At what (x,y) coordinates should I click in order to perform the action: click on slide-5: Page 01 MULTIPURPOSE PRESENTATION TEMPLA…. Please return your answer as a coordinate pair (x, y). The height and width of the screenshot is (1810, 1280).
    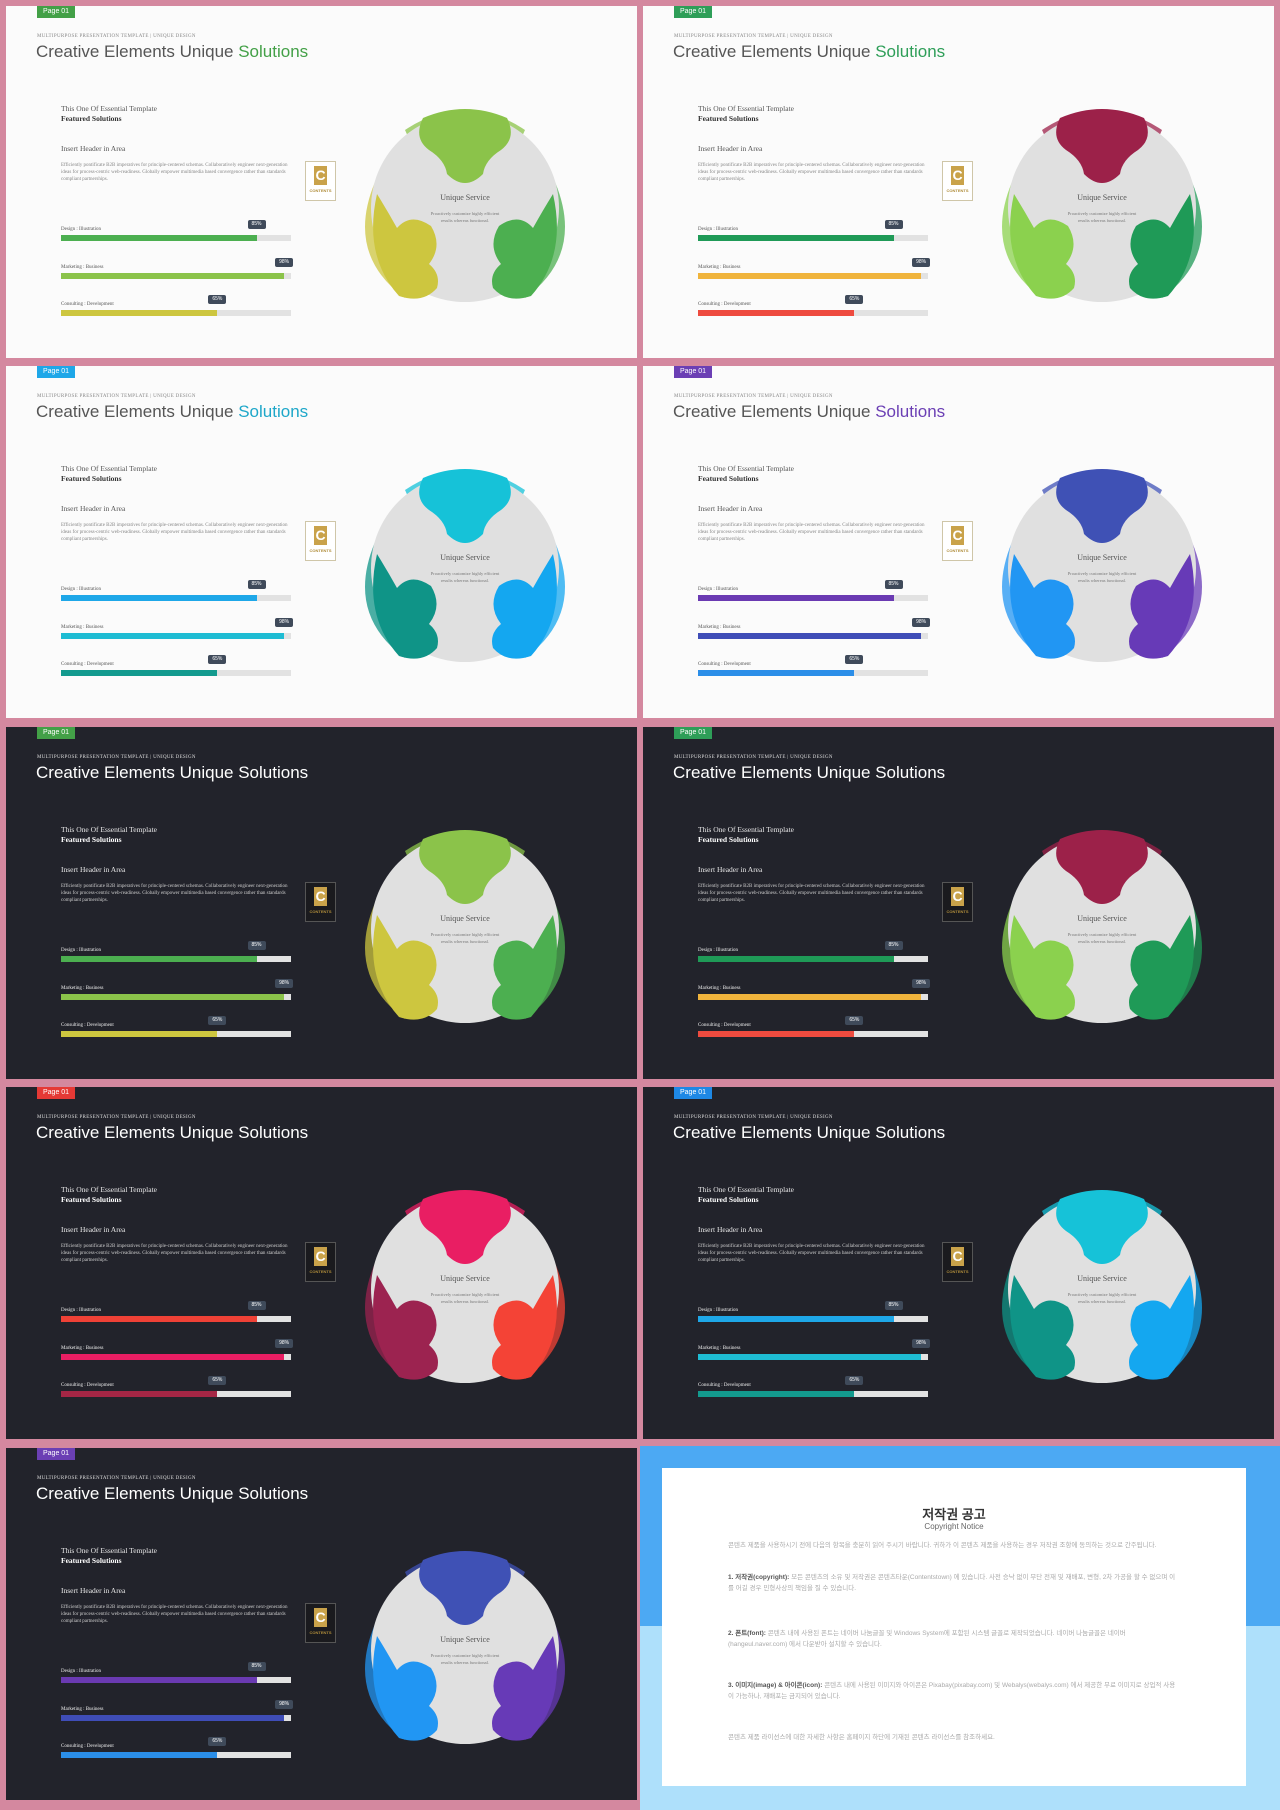
    Looking at the image, I should click on (321, 903).